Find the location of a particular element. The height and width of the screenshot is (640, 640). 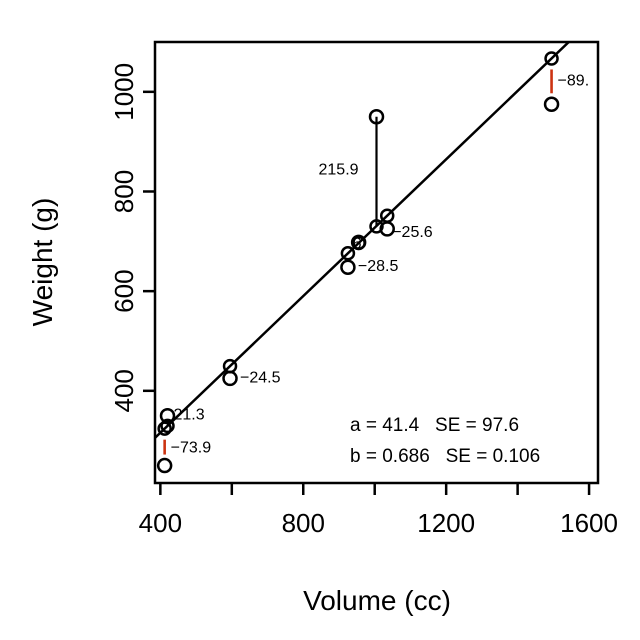

stats-line-2: b = 0.686 SE = 0.106 is located at coordinates (445, 456).